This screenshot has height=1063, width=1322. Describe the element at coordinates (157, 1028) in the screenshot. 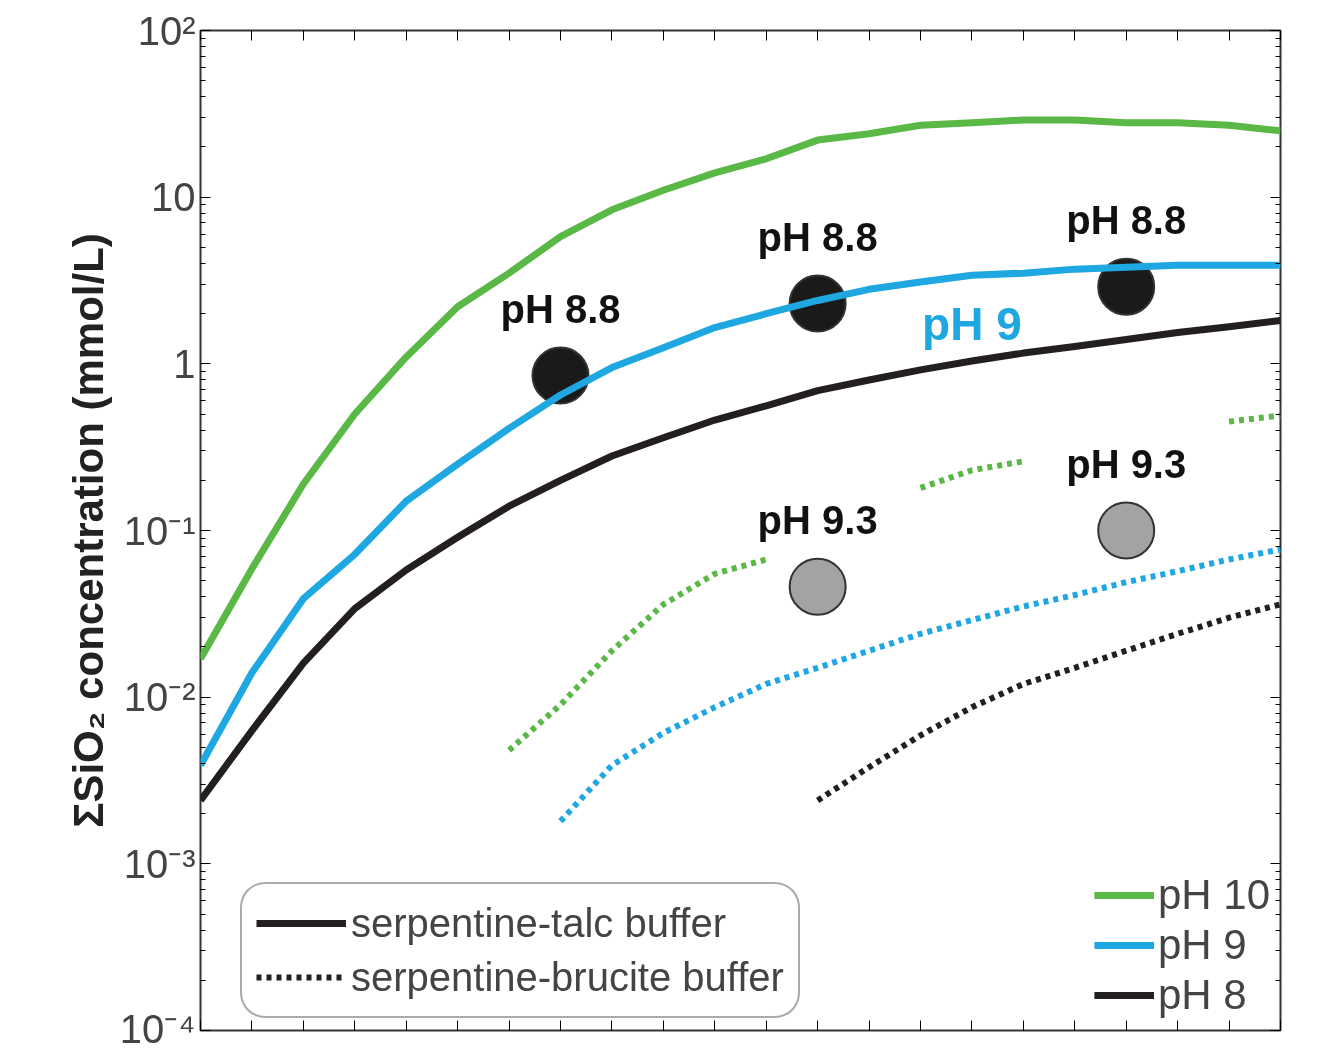

I see `y-tick-label: 10⁻⁴` at that location.